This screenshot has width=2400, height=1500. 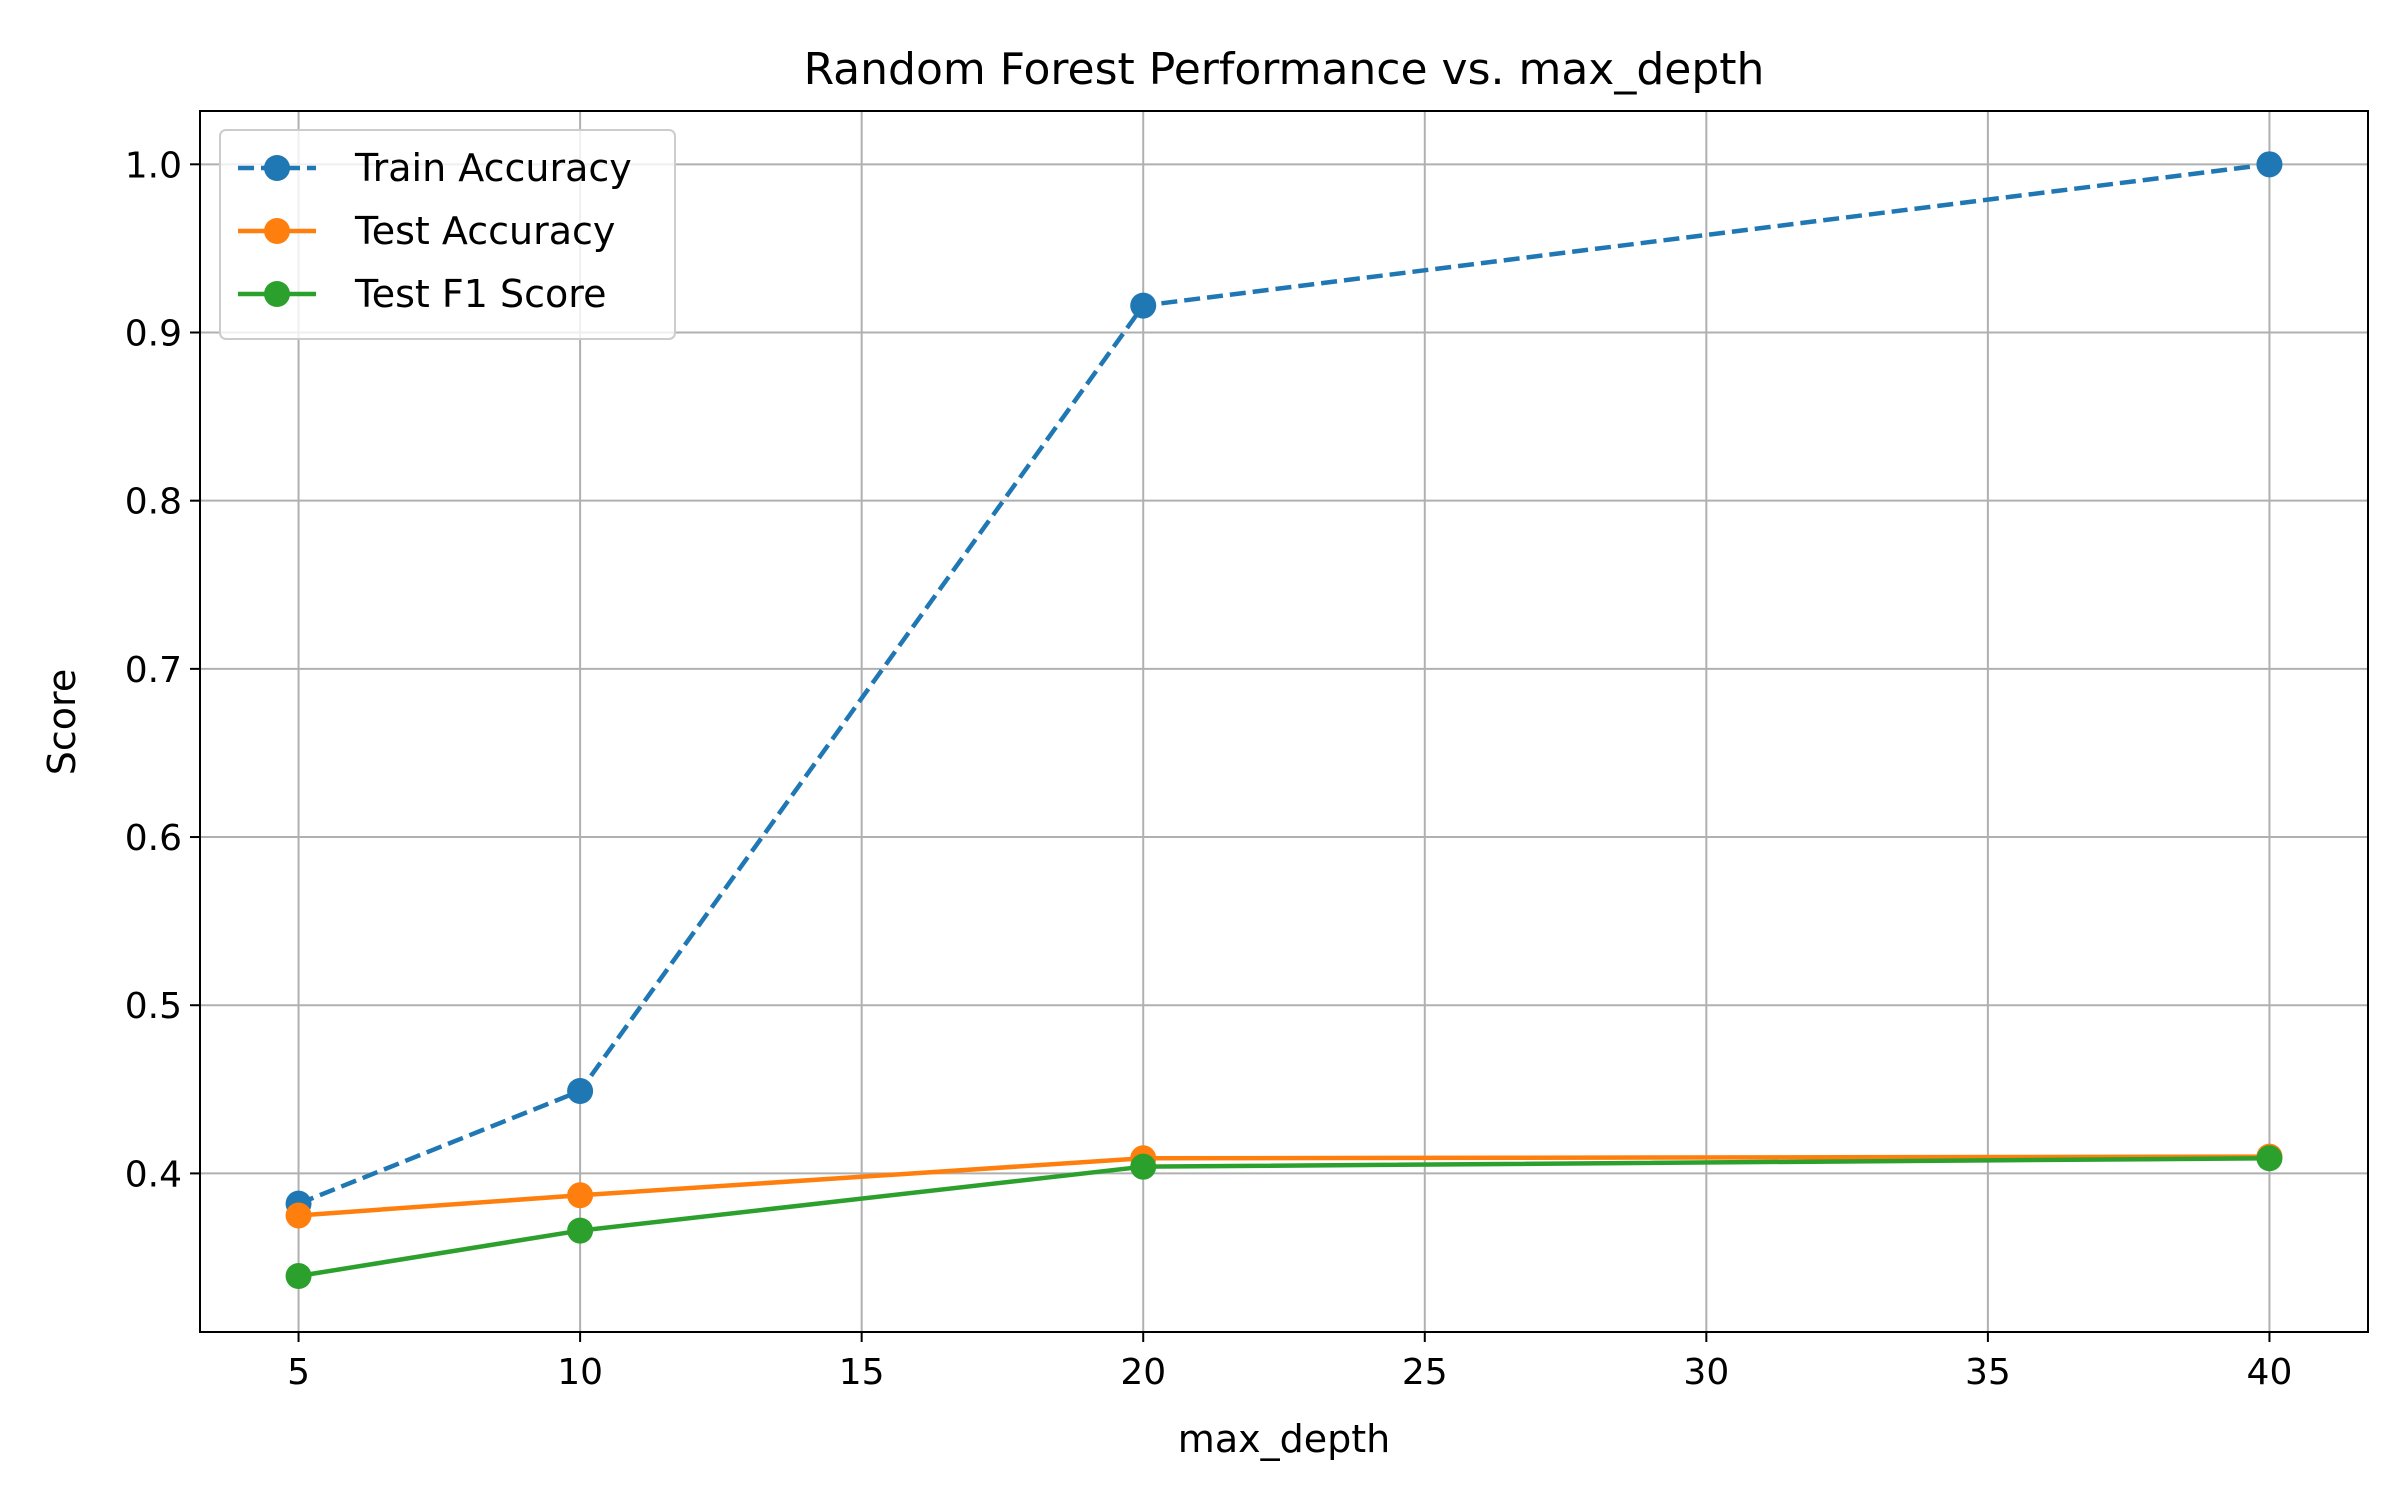 I want to click on y-tick-label: 1.0, so click(x=153, y=165).